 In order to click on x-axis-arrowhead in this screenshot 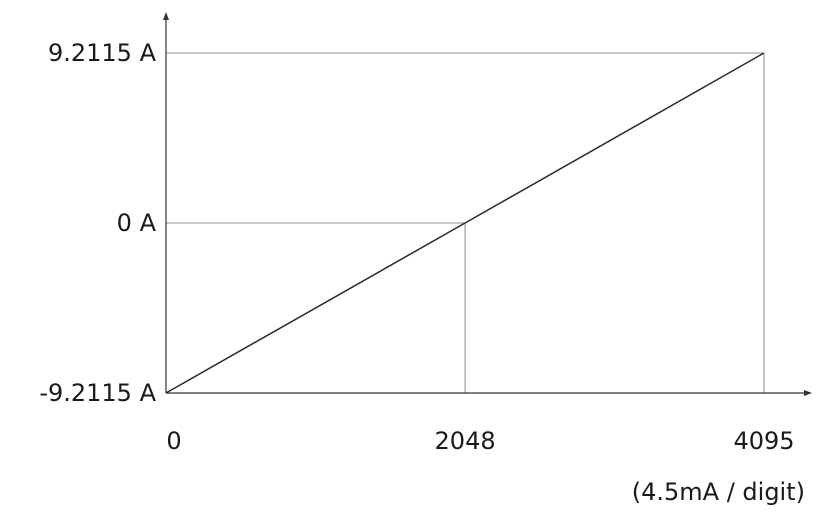, I will do `click(808, 393)`.